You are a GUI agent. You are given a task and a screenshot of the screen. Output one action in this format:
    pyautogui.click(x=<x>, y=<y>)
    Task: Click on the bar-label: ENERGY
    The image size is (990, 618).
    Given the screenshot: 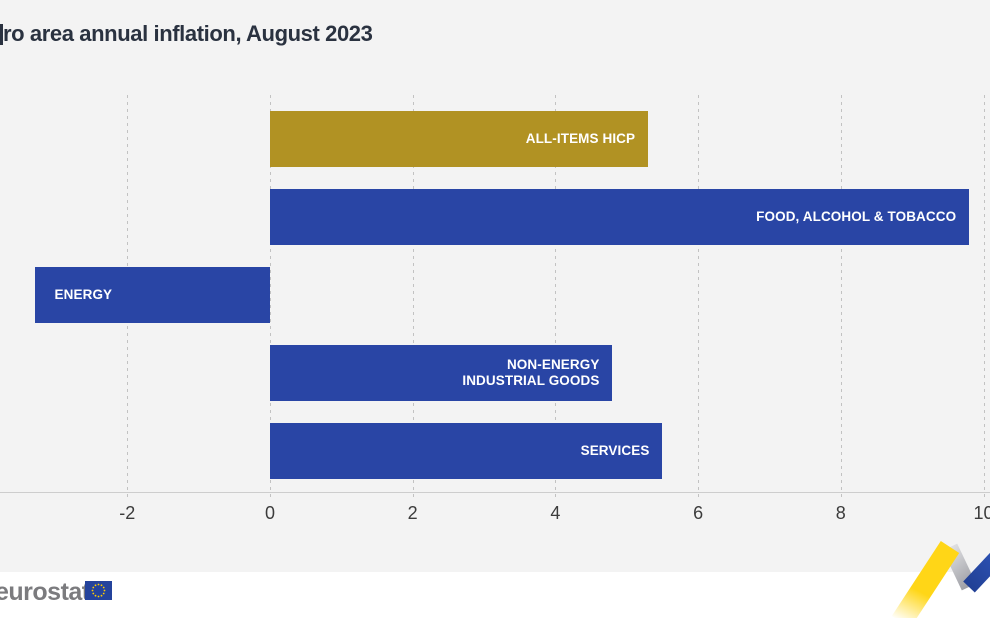 What is the action you would take?
    pyautogui.click(x=83, y=294)
    